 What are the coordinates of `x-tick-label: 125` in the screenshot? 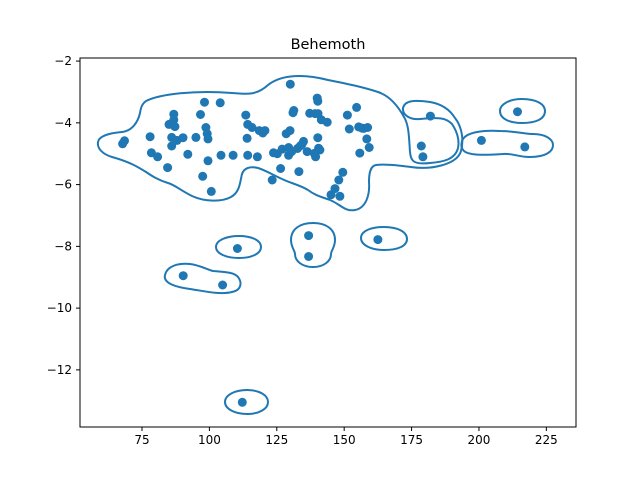 It's located at (276, 440).